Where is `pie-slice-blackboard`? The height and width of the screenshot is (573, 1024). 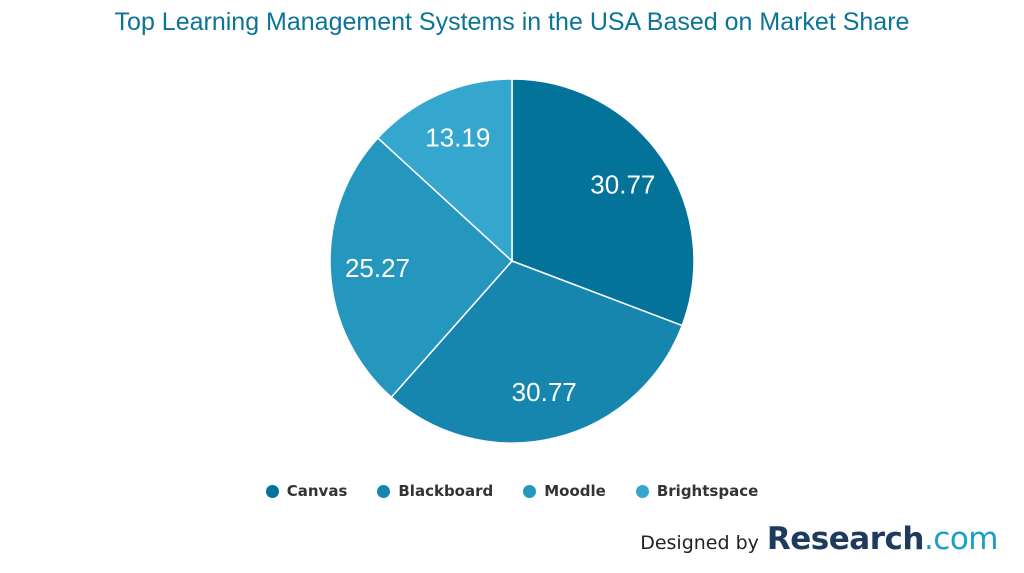
pie-slice-blackboard is located at coordinates (537, 352).